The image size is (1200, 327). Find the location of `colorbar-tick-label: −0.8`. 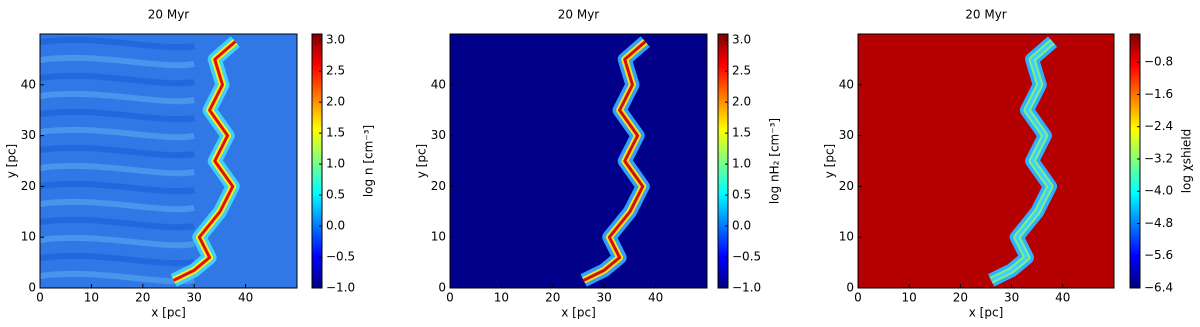

colorbar-tick-label: −0.8 is located at coordinates (1158, 62).